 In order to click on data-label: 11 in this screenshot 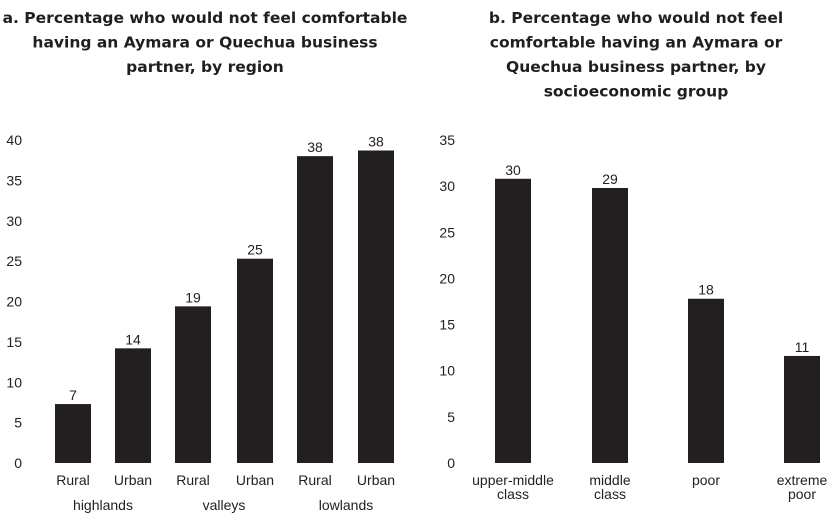, I will do `click(802, 347)`.